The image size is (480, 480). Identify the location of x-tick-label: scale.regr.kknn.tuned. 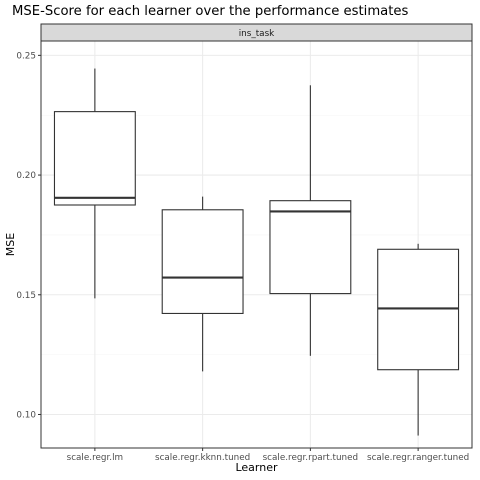
(202, 458).